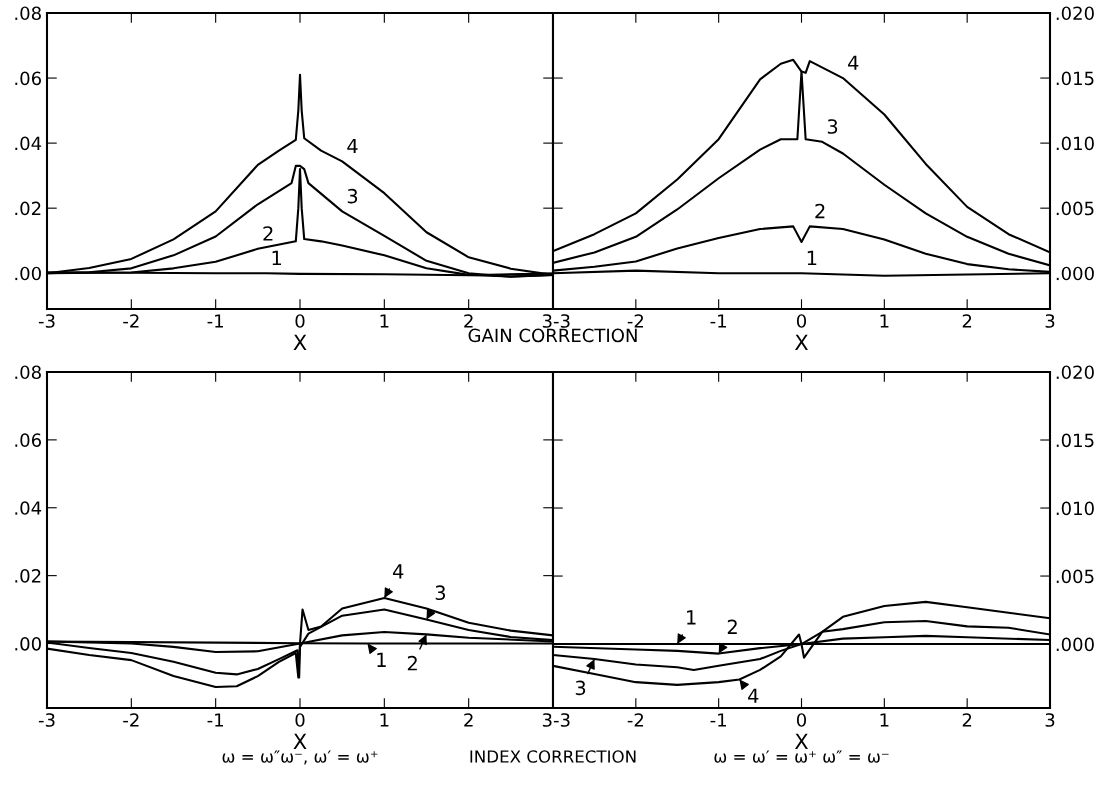 The width and height of the screenshot is (1112, 804). Describe the element at coordinates (300, 757) in the screenshot. I see `text: ω = ω″ω⁻, ω′ = ω⁺` at that location.